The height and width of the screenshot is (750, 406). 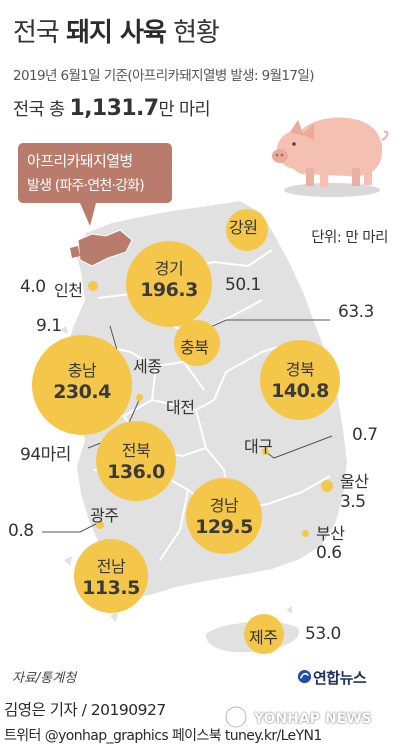 I want to click on bubble-jeonnam: 전남 113.5, so click(x=111, y=576).